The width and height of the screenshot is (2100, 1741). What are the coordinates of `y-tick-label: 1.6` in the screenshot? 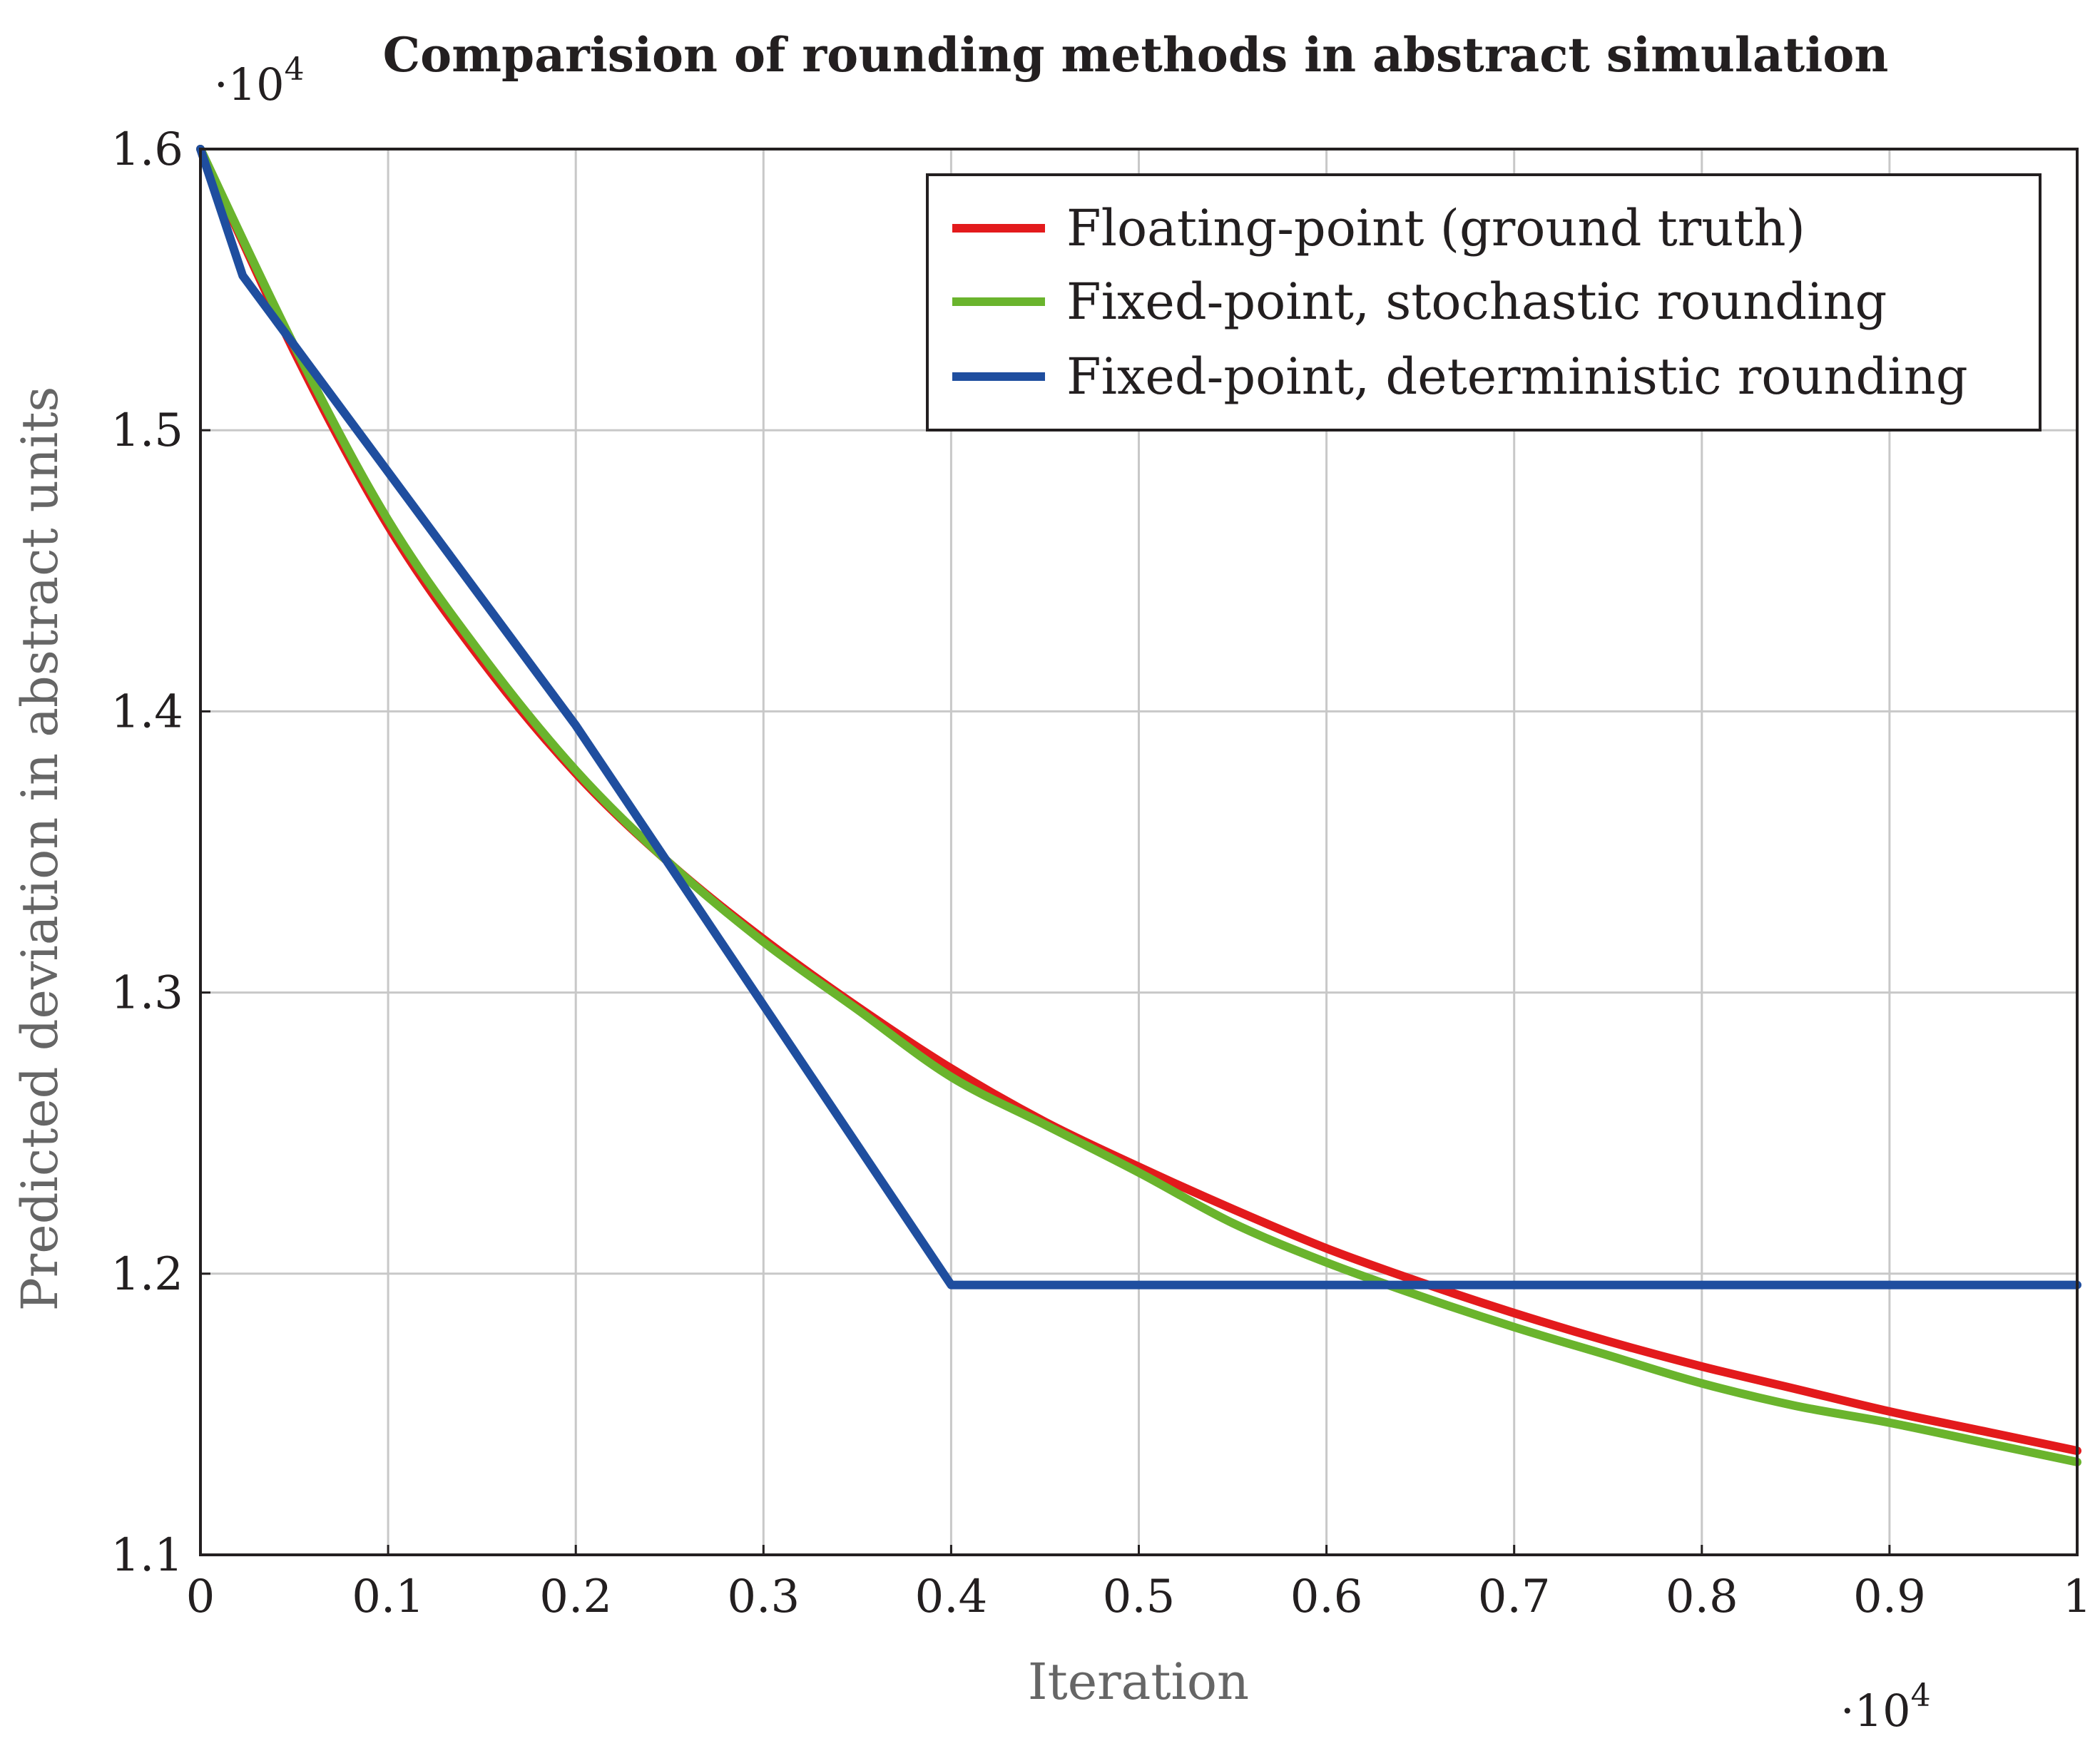 It's located at (147, 149).